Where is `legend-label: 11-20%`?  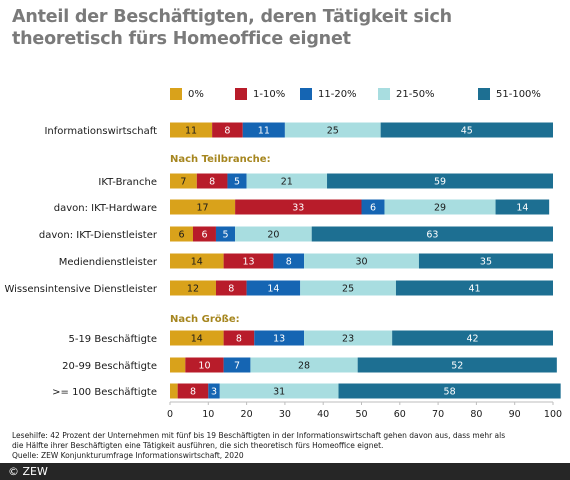
legend-label: 11-20% is located at coordinates (337, 94).